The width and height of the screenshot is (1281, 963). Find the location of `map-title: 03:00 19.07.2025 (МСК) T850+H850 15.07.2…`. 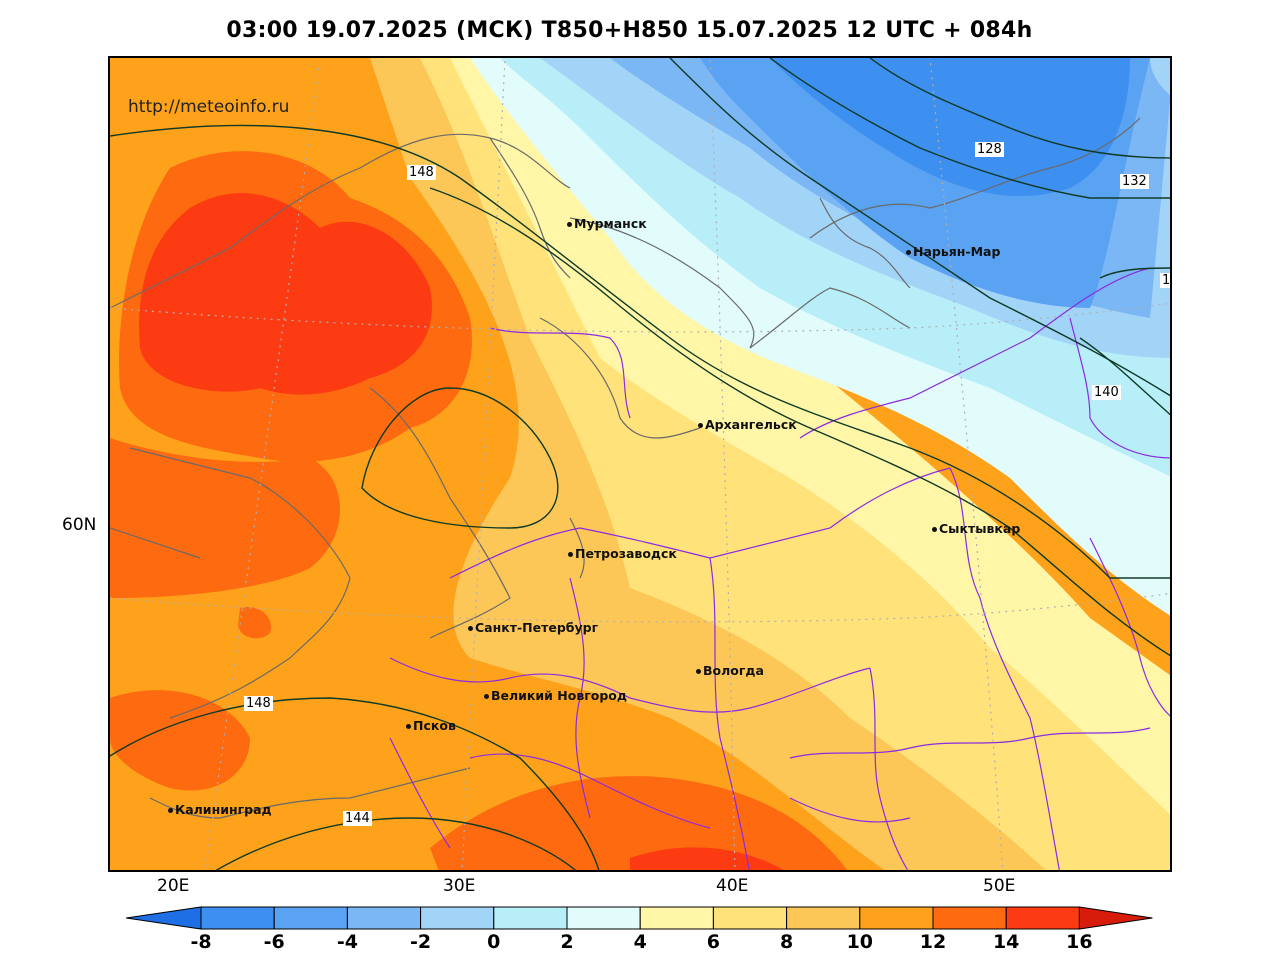

map-title: 03:00 19.07.2025 (МСК) T850+H850 15.07.2… is located at coordinates (629, 30).